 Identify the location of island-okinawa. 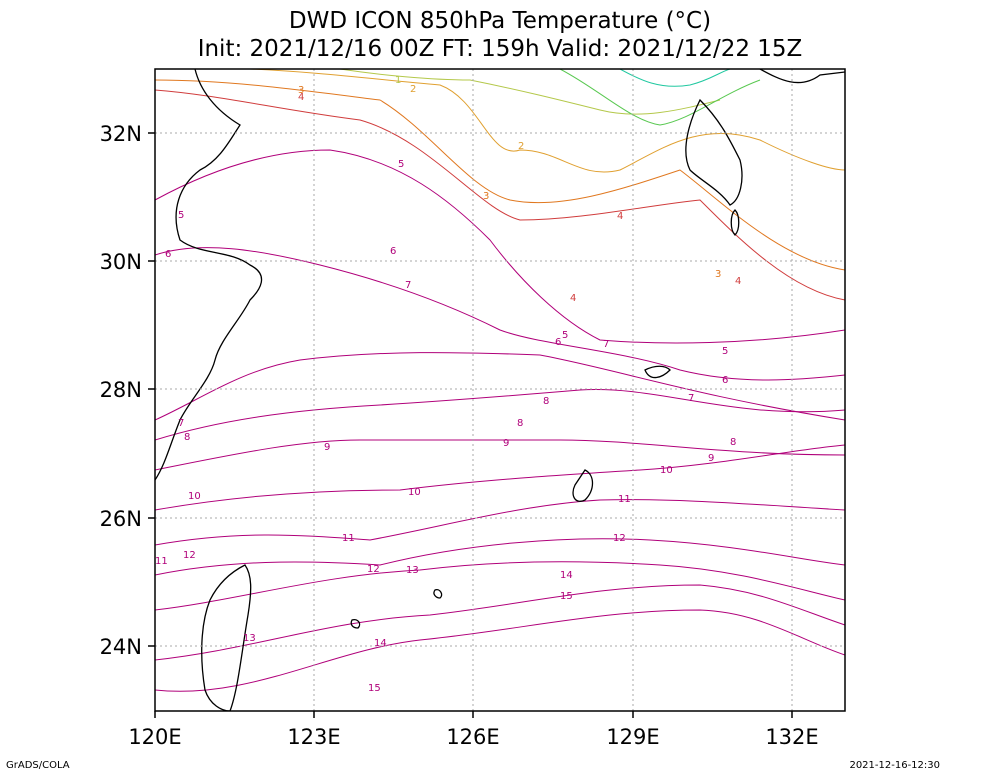
(583, 485).